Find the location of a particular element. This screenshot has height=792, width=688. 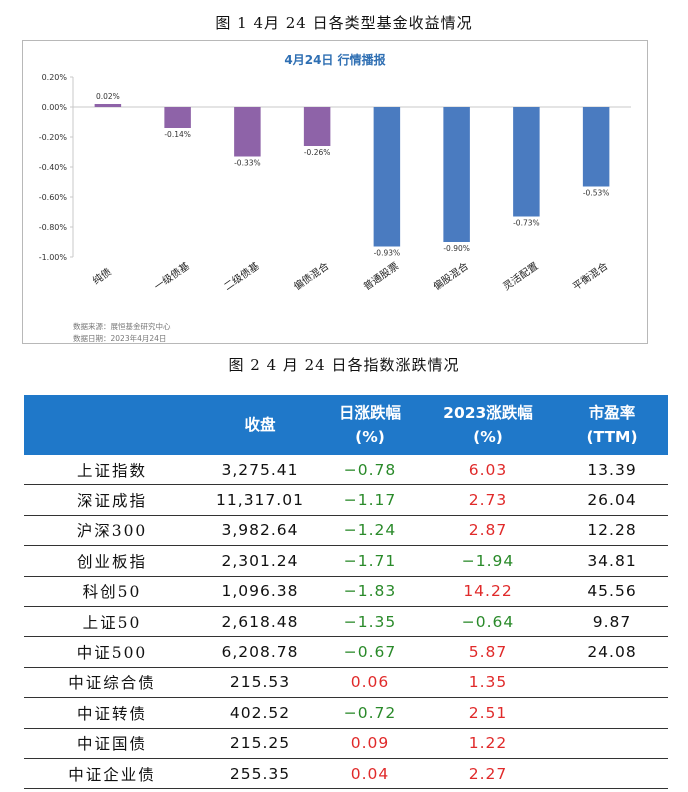

table-row: 科创50 1,096.38 −1.83 14.22 45.56 is located at coordinates (346, 591).